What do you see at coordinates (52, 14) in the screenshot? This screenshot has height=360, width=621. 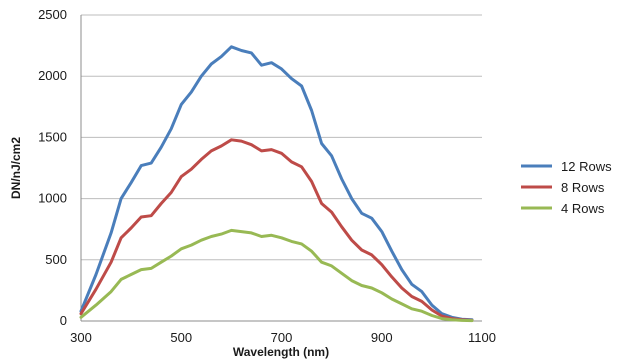 I see `y-tick-label: 2500` at bounding box center [52, 14].